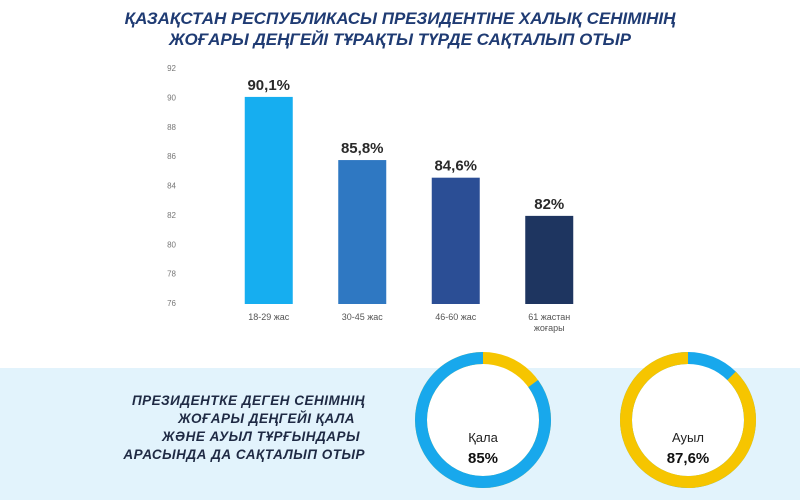  What do you see at coordinates (266, 418) in the screenshot?
I see `note-line: ЖОҒАРЫ ДЕҢГЕЙІ ҚАЛА` at bounding box center [266, 418].